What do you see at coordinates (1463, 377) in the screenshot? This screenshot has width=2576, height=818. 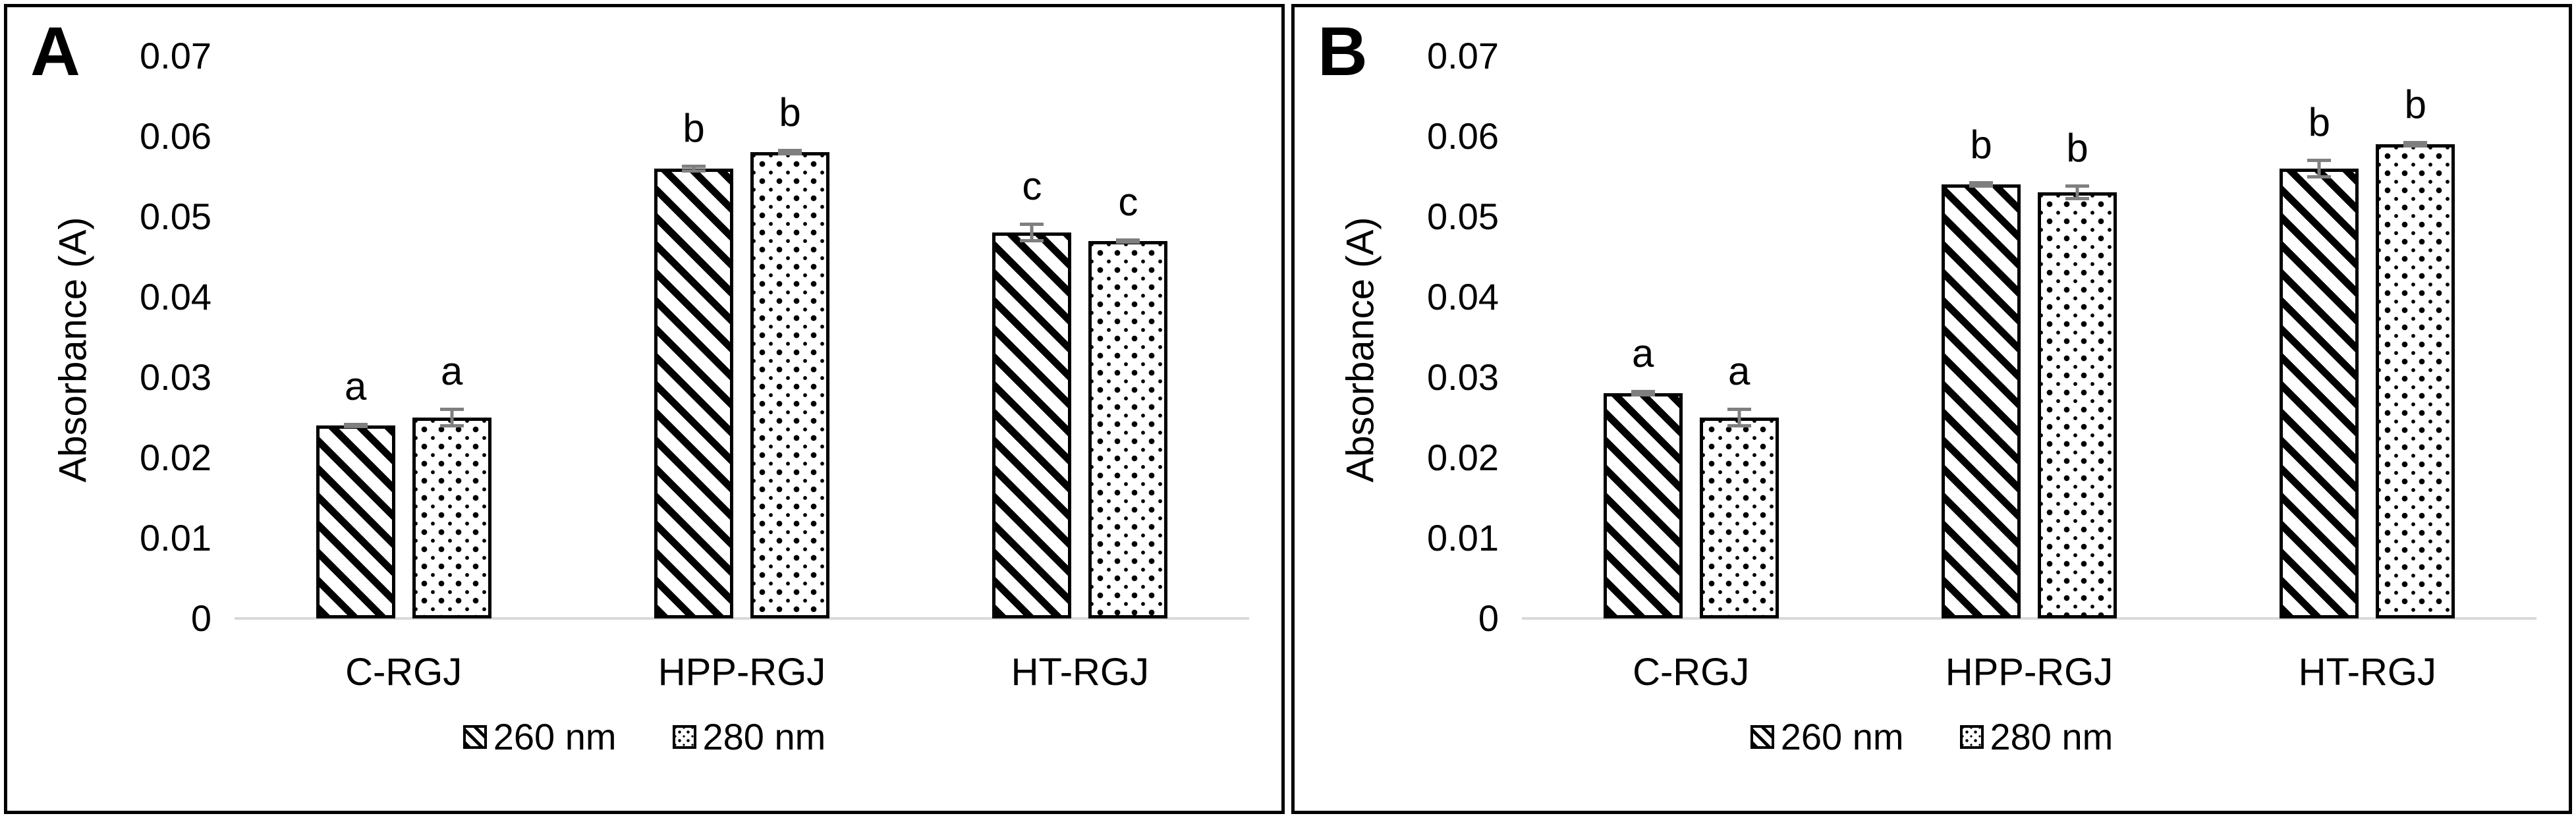 I see `y-tick-label: 0.03` at bounding box center [1463, 377].